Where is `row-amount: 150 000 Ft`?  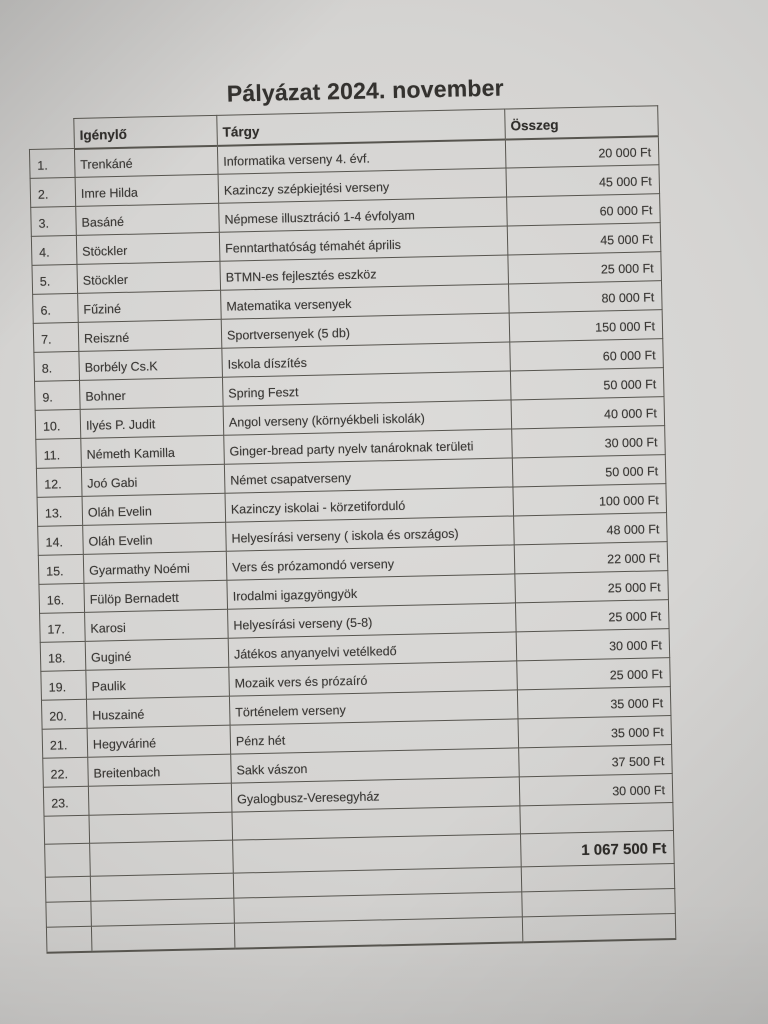 row-amount: 150 000 Ft is located at coordinates (586, 325).